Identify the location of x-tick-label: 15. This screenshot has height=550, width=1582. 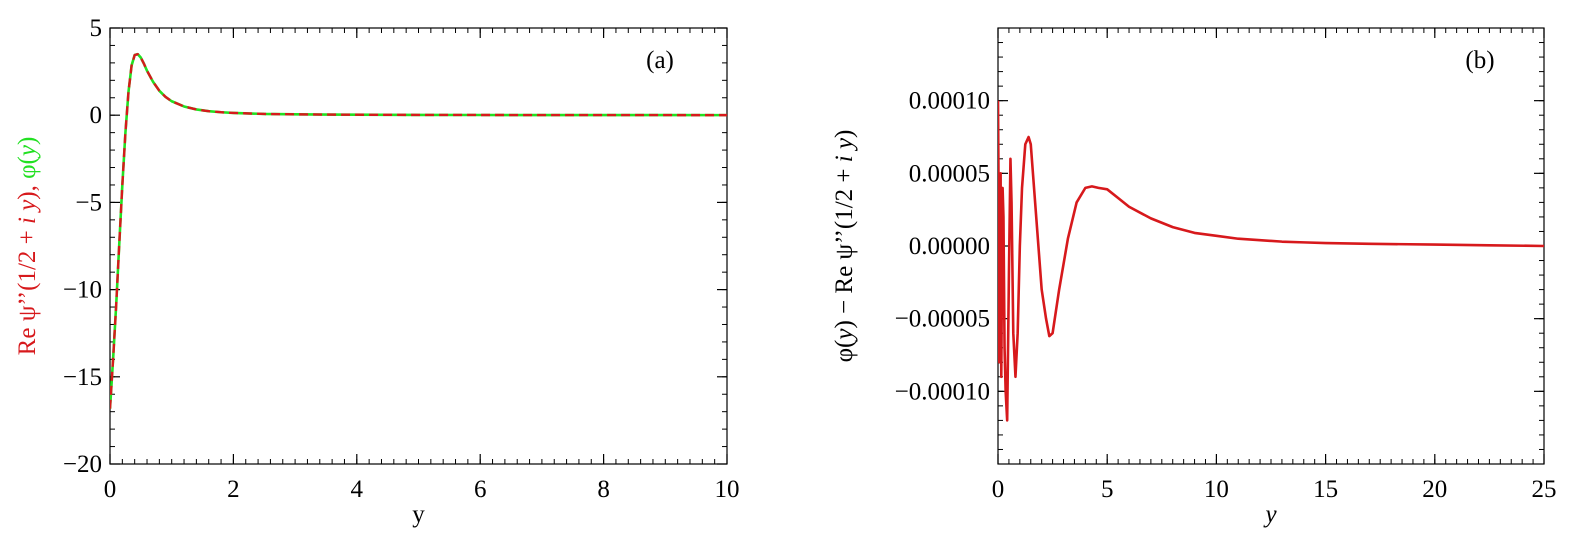
(1325, 489).